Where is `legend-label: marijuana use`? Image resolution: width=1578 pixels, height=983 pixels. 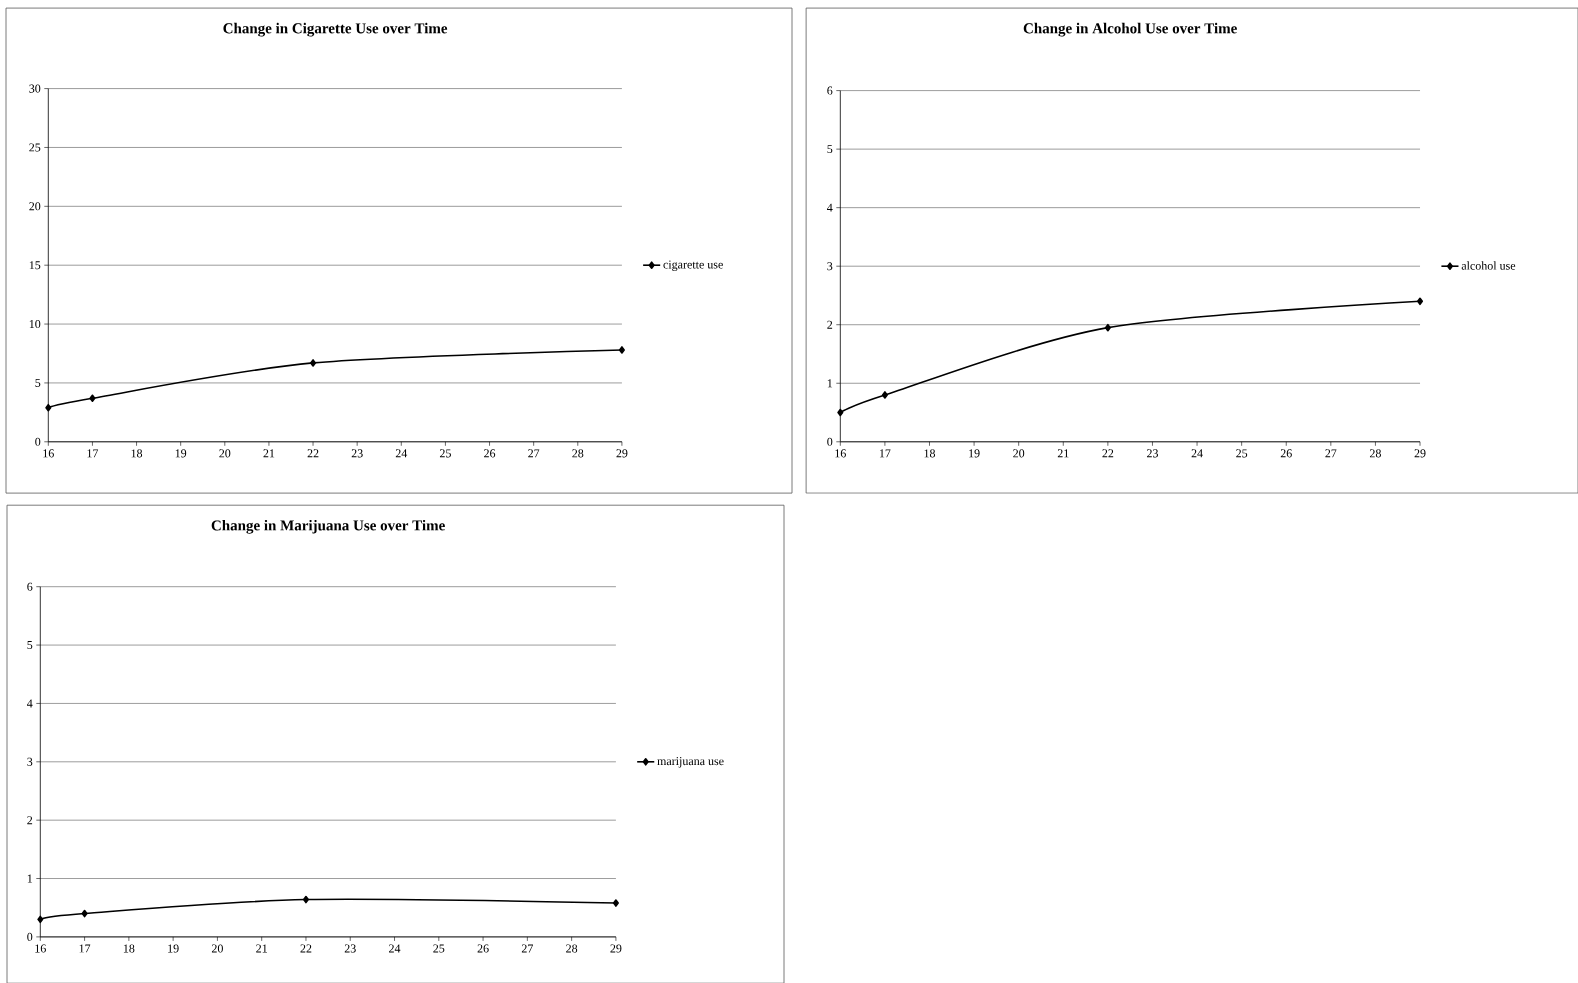
legend-label: marijuana use is located at coordinates (690, 762).